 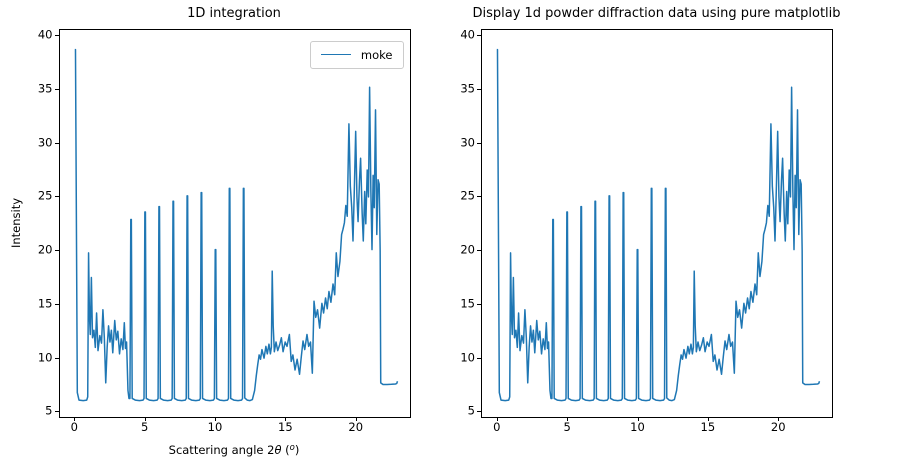 I want to click on y-axis-label: Intensity, so click(x=16, y=223).